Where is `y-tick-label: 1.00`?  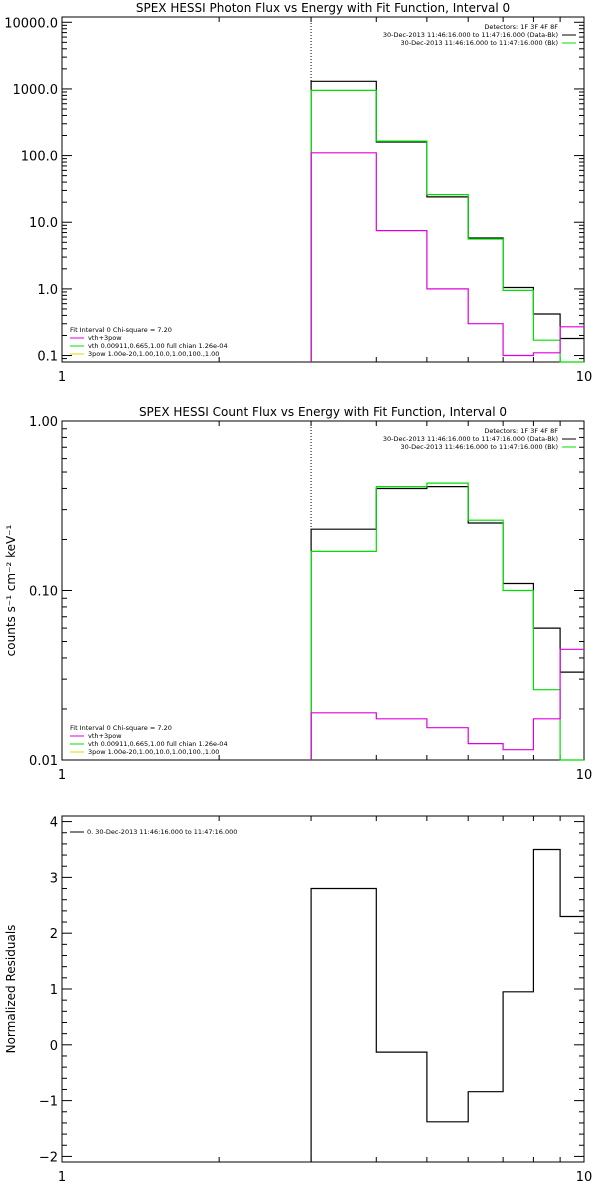 y-tick-label: 1.00 is located at coordinates (43, 422).